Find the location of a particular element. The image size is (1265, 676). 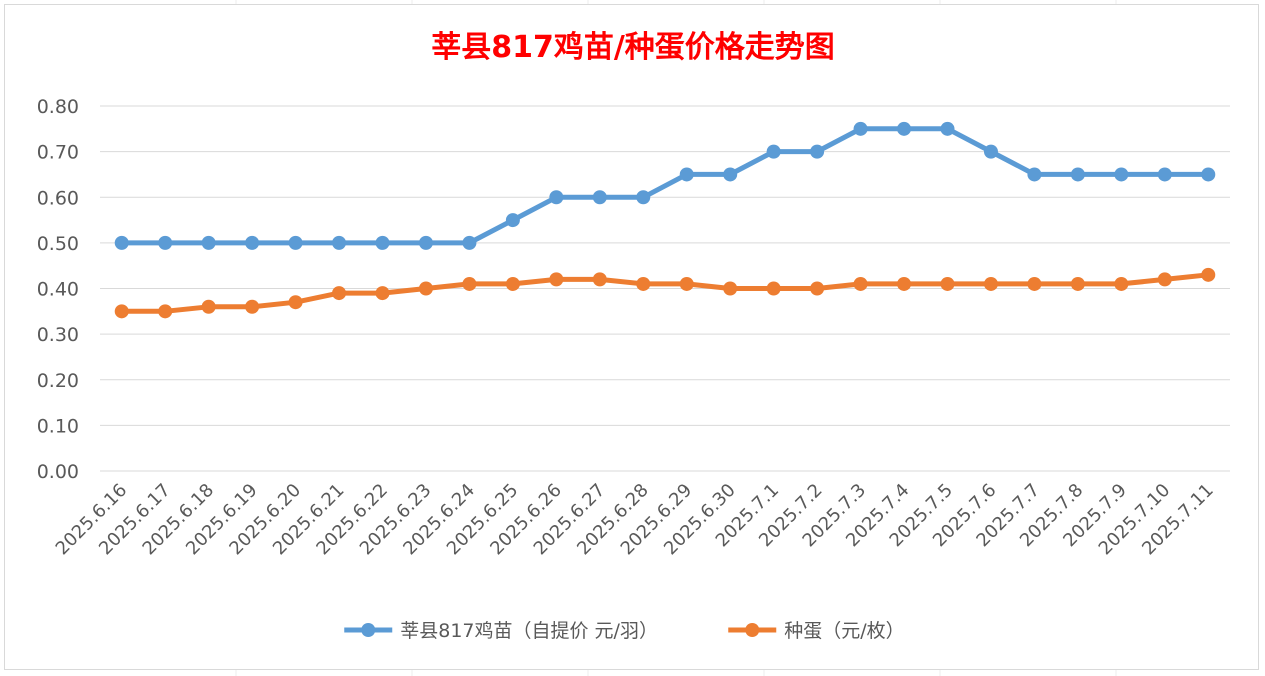

y-axis-ticks: 0.00 0.10 0.20 0.30 0.40 0.50 0.60 0.70 0.80 is located at coordinates (58, 289).